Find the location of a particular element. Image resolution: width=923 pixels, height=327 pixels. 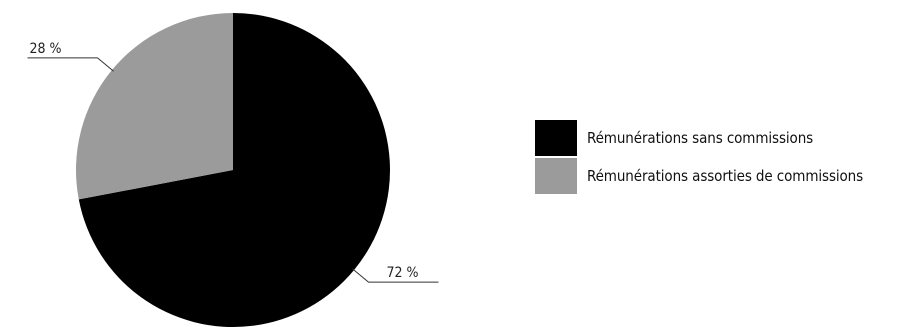

legend-item-sans-commissions: Rémunérations sans commissions is located at coordinates (699, 138).